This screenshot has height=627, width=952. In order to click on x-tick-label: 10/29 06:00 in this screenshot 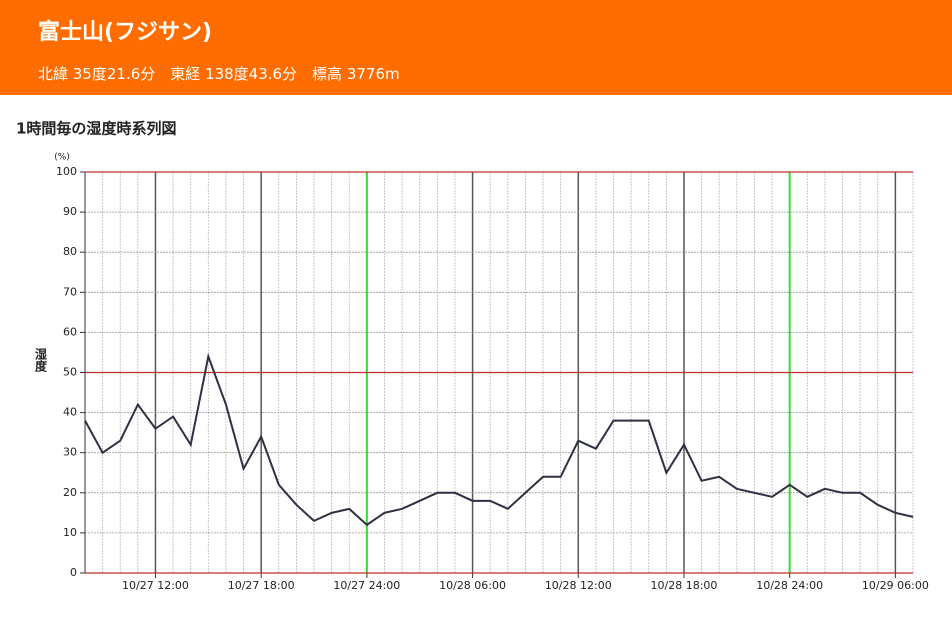, I will do `click(895, 585)`.